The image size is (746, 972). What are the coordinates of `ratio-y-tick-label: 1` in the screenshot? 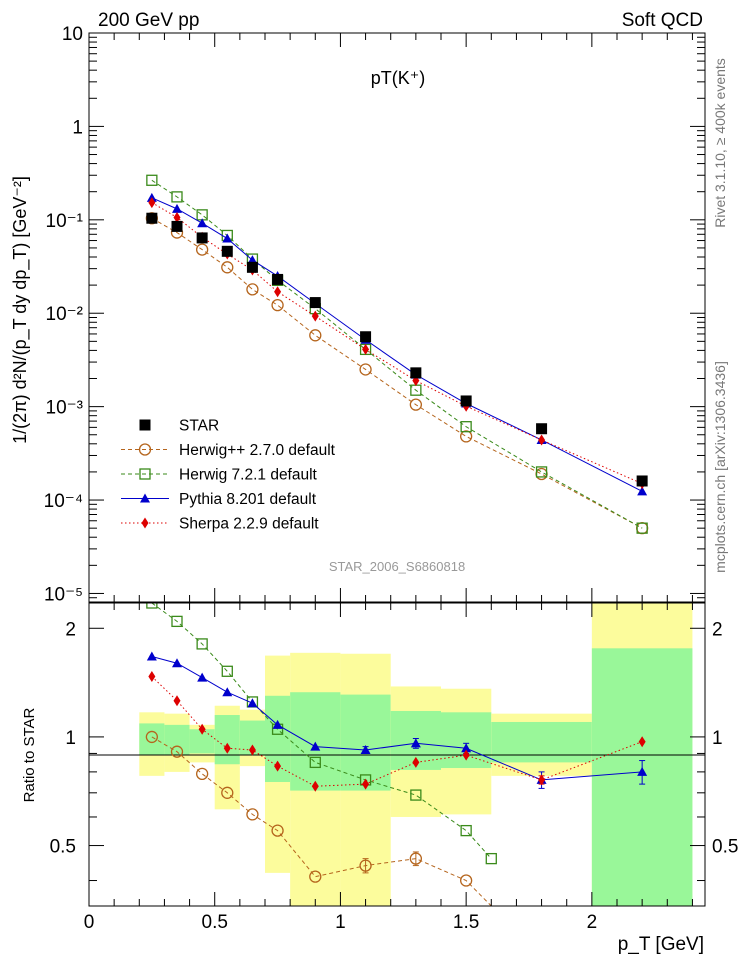 It's located at (70, 738).